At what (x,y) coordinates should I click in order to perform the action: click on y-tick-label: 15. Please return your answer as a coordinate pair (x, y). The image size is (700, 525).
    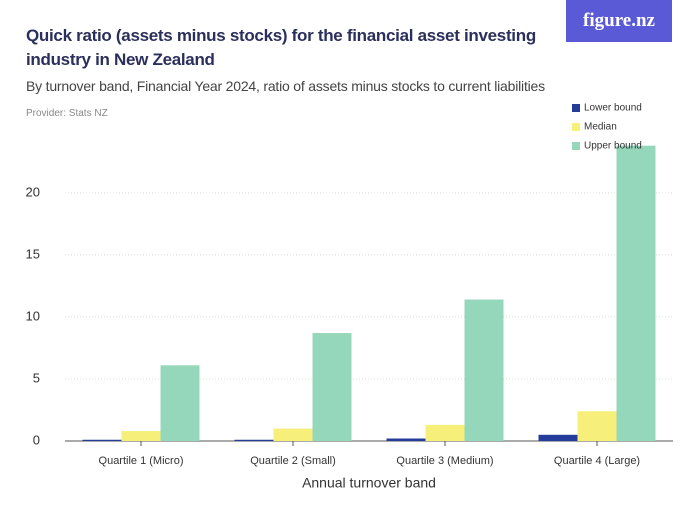
    Looking at the image, I should click on (33, 253).